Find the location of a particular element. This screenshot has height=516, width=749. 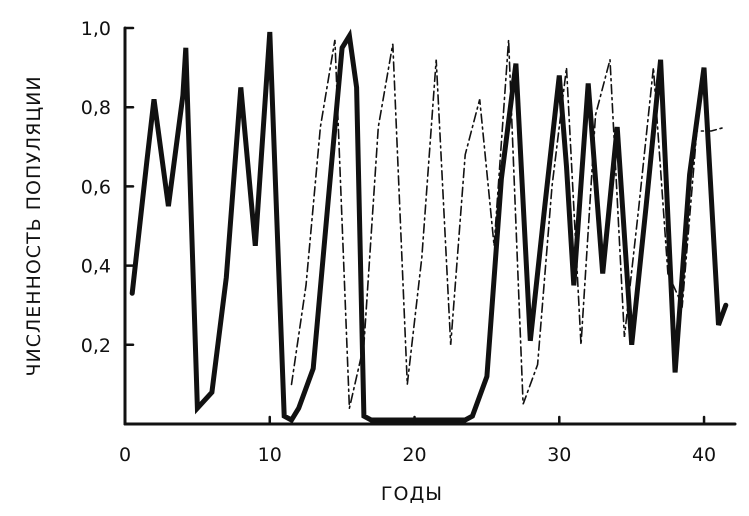

x-tick-label: 10 is located at coordinates (270, 455).